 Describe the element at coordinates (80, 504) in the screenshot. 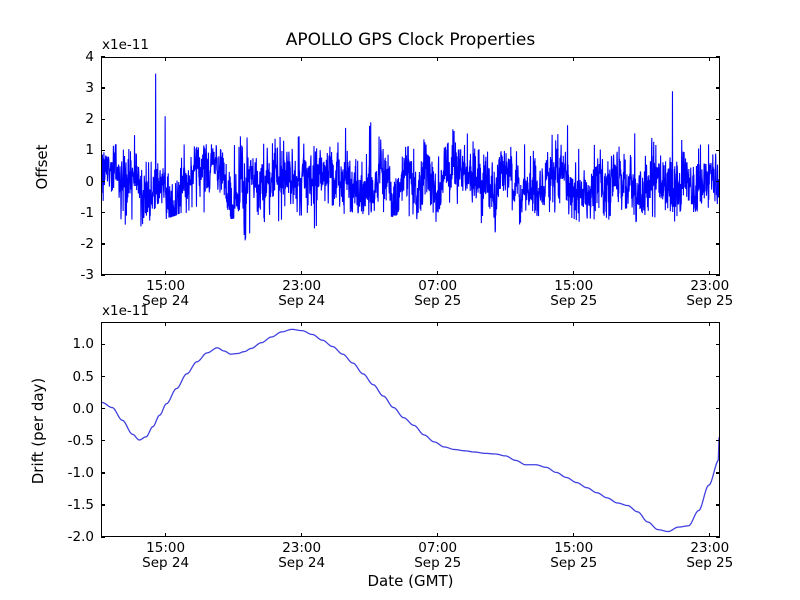

I see `drift-ytick-label: -1.5` at that location.